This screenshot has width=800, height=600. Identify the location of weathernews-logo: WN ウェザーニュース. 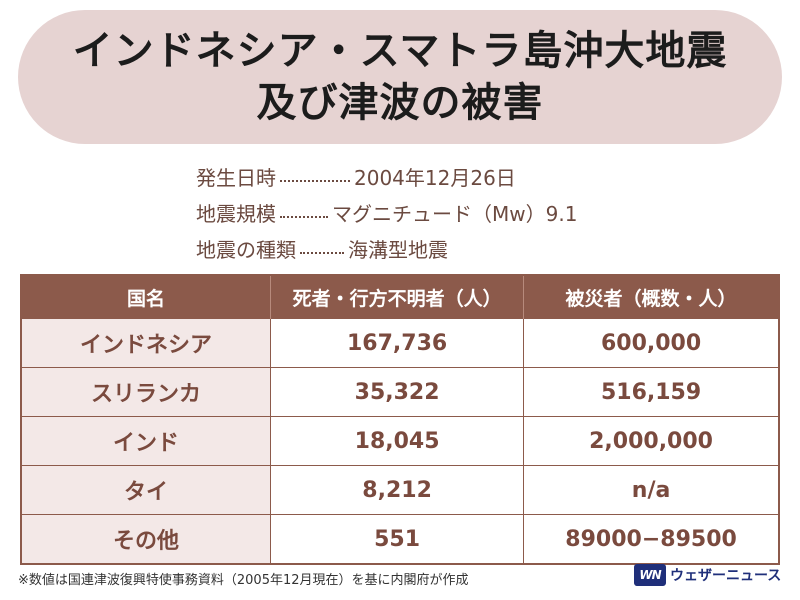
(707, 575).